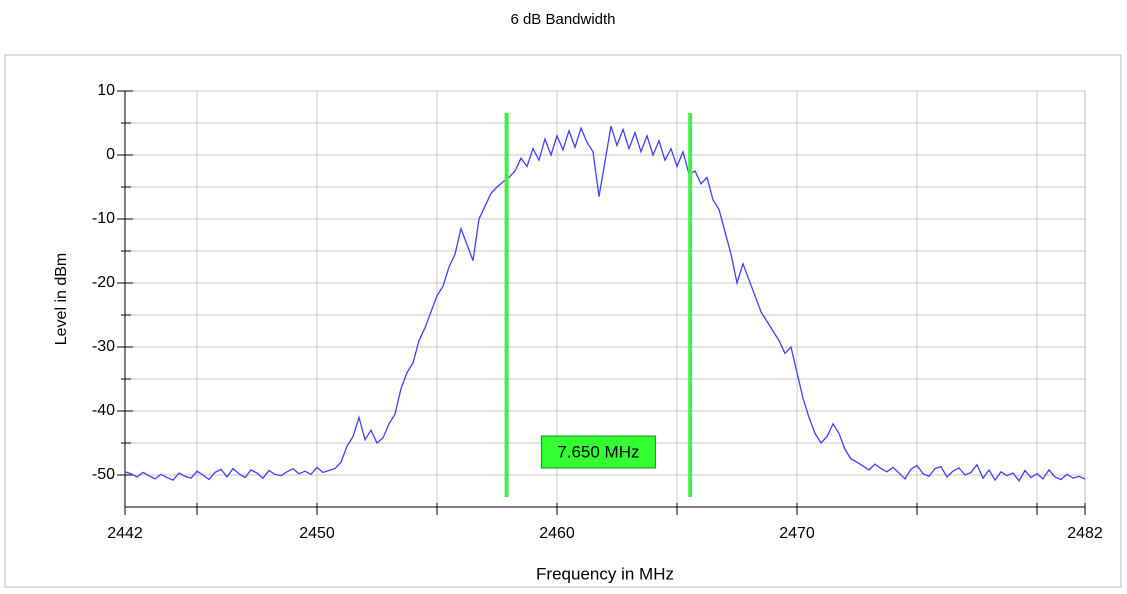 Image resolution: width=1127 pixels, height=594 pixels. I want to click on annotation-box, so click(598, 452).